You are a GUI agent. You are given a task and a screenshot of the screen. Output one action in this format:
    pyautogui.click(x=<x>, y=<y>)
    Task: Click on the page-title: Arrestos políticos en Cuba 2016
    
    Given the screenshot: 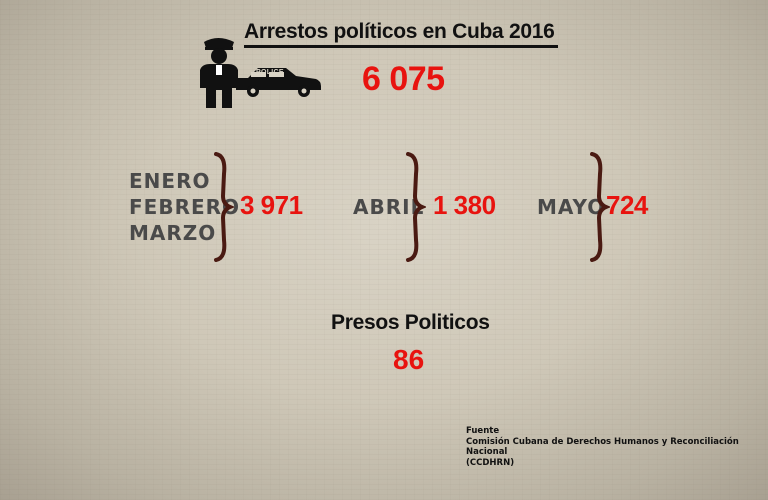 What is the action you would take?
    pyautogui.click(x=401, y=34)
    